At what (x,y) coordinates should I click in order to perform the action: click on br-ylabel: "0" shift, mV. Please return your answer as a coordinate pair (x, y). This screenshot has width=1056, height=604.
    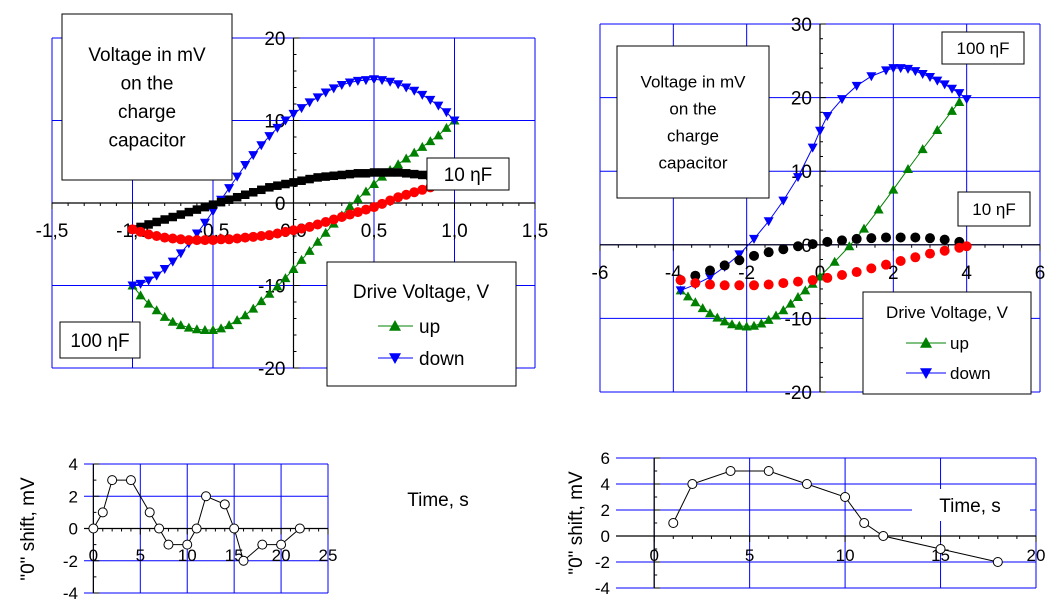
    Looking at the image, I should click on (576, 523).